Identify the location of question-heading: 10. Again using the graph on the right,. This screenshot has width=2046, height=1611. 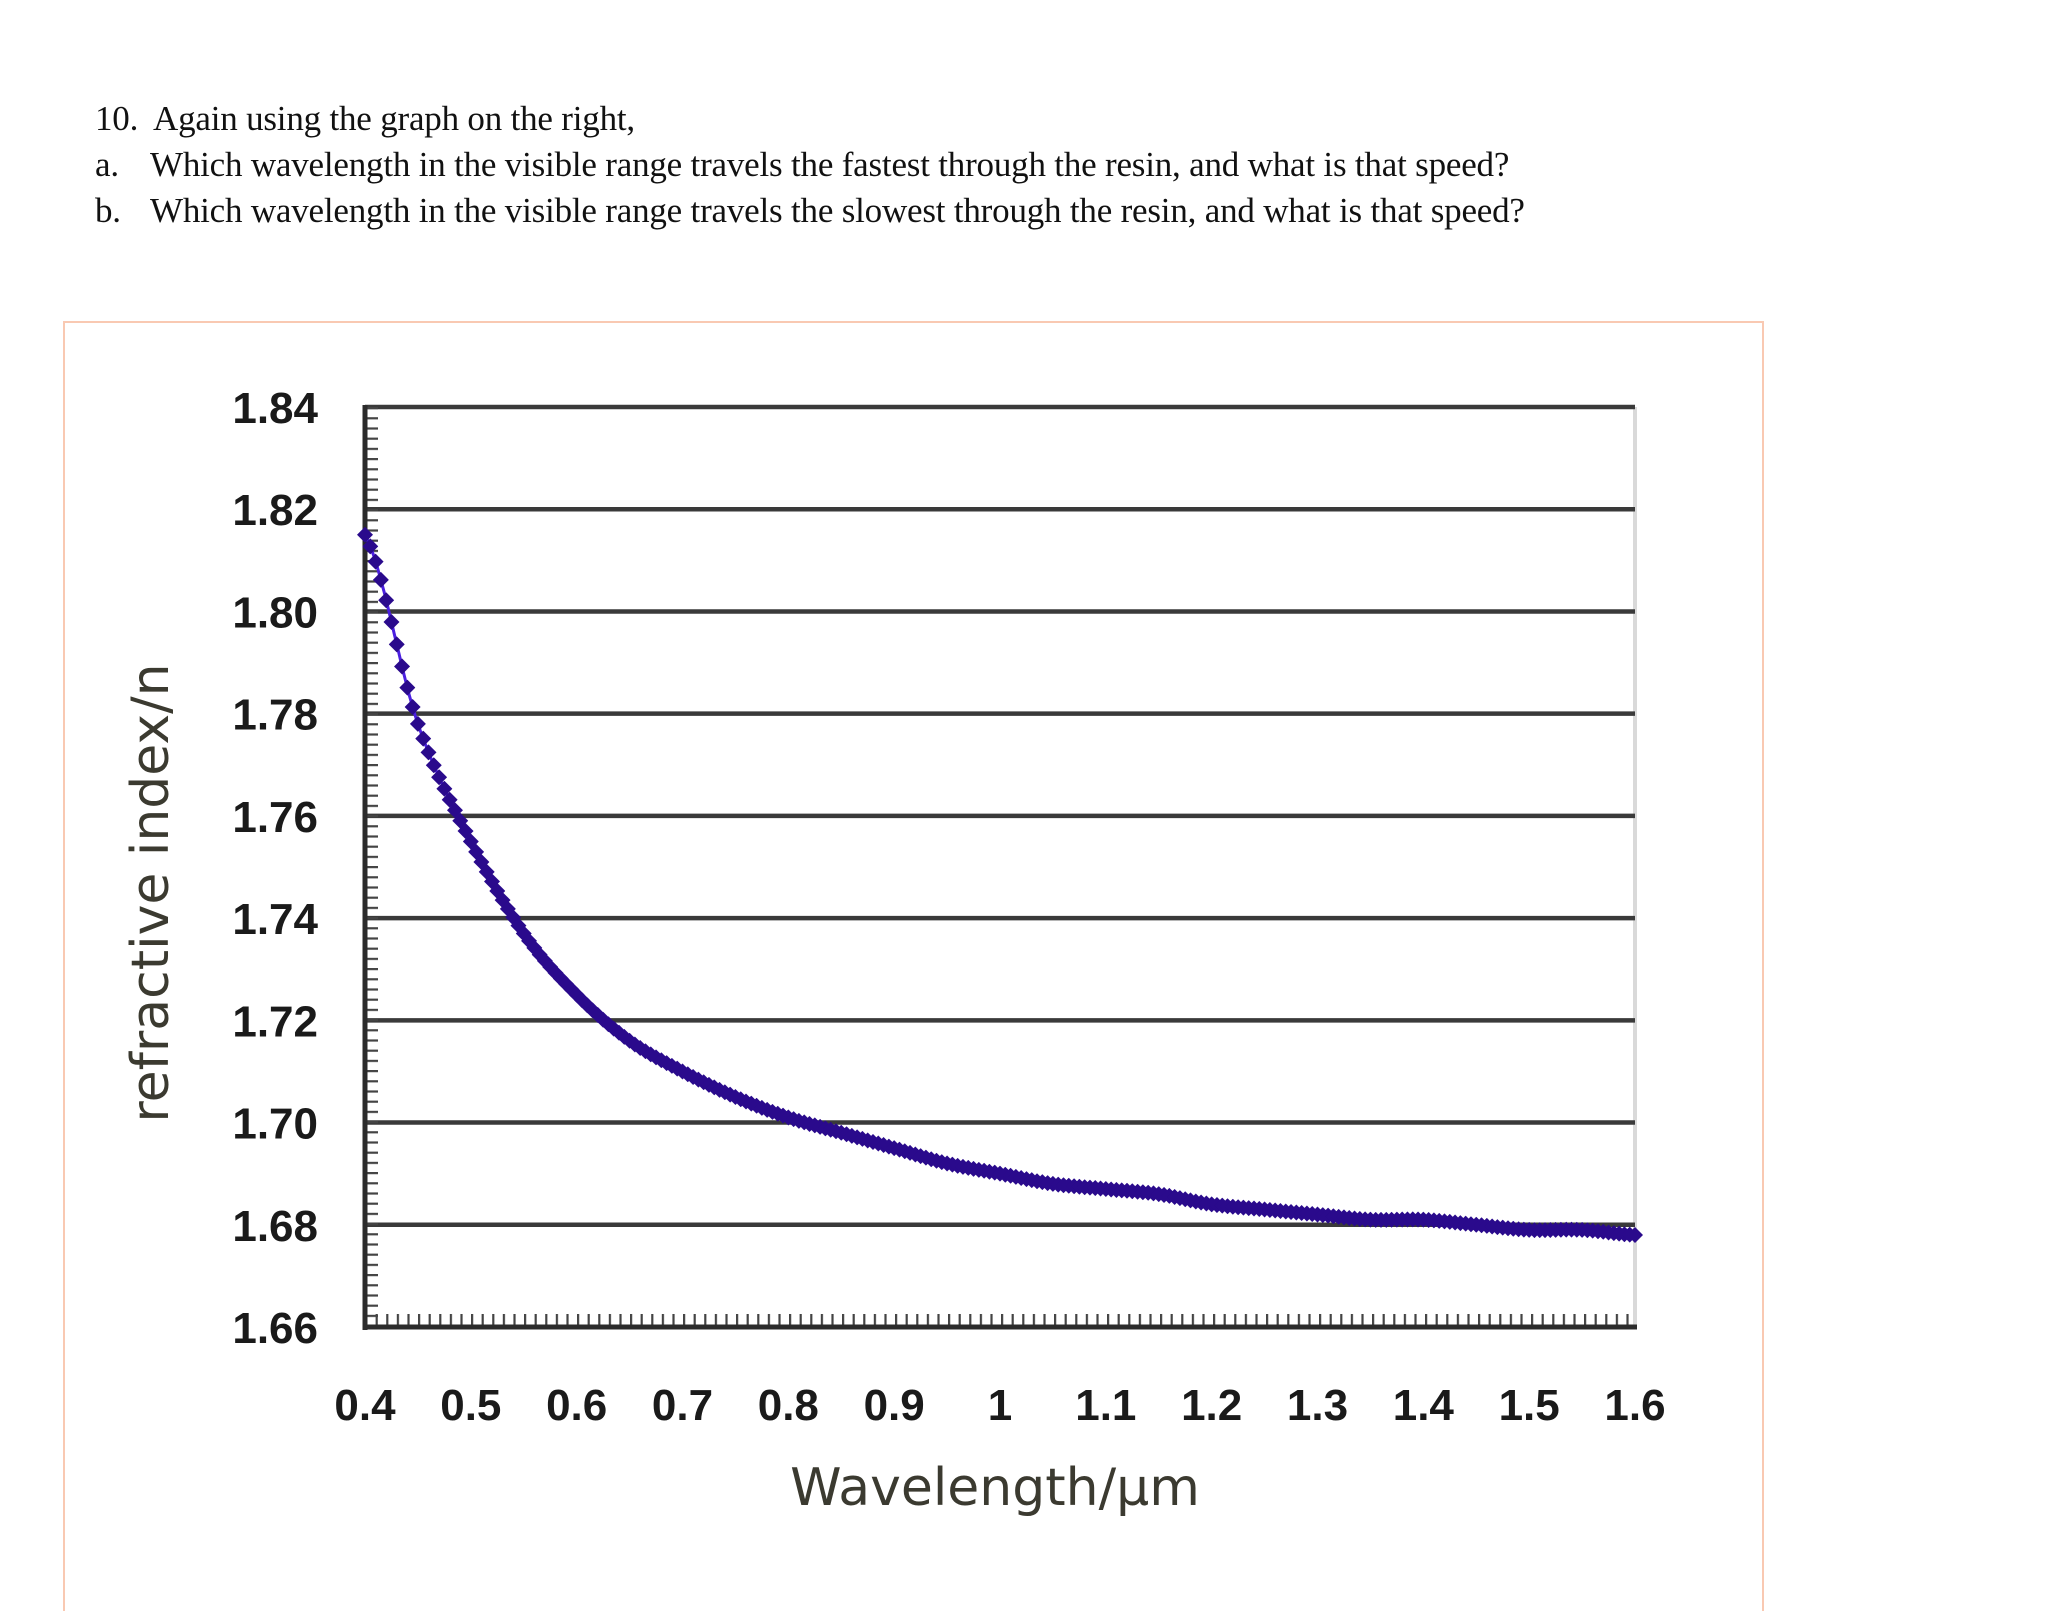
(810, 119).